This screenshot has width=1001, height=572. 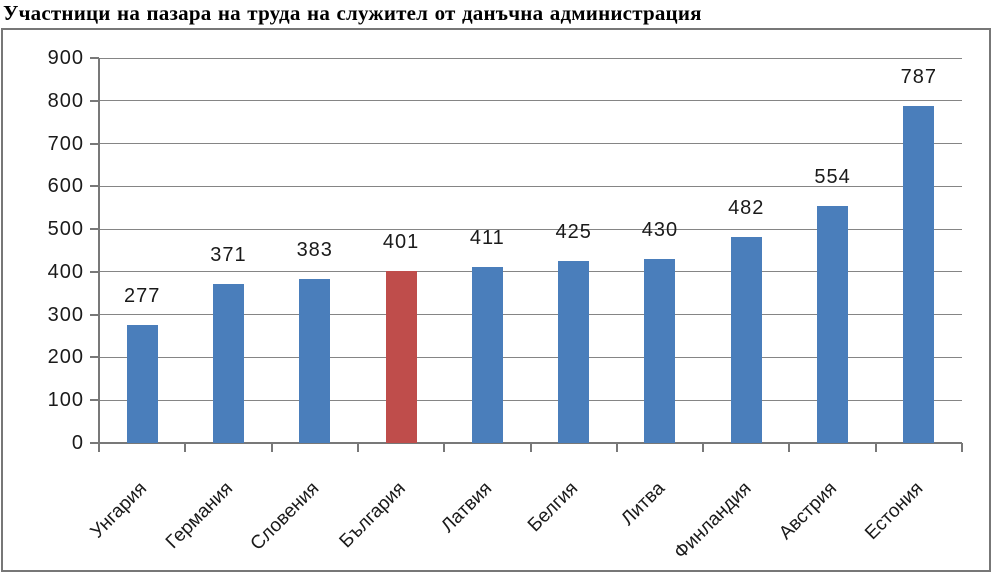 What do you see at coordinates (746, 207) in the screenshot?
I see `bar-value-label: 482` at bounding box center [746, 207].